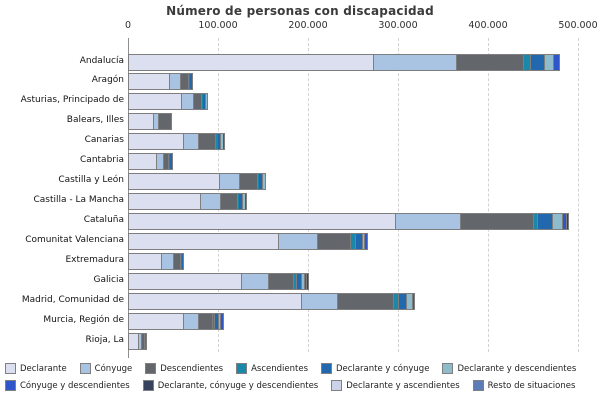  What do you see at coordinates (192, 368) in the screenshot?
I see `legend-label: Descendientes` at bounding box center [192, 368].